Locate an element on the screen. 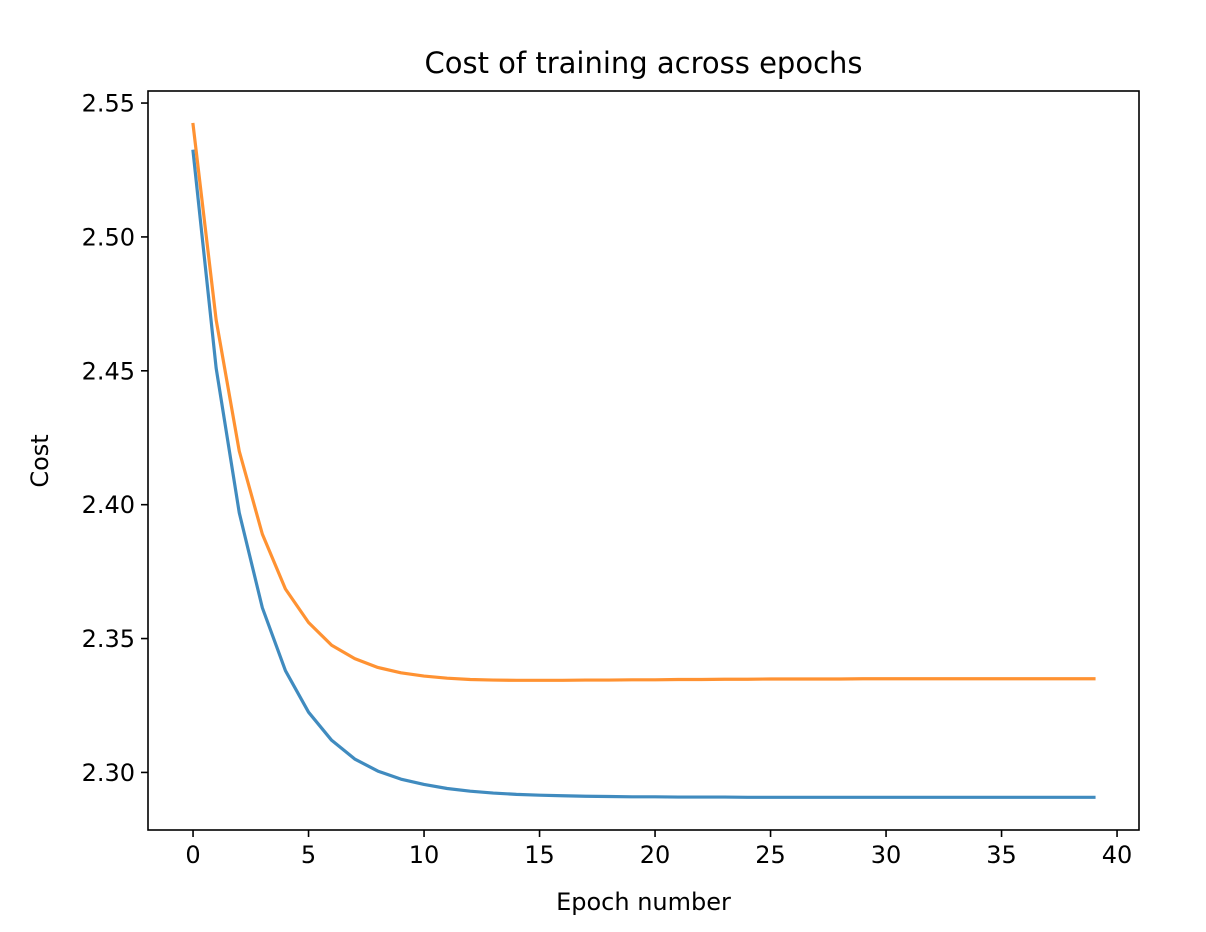 This screenshot has width=1206, height=932. x-axis-ticks: 0 5 10 15 20 25 30 35 40 is located at coordinates (658, 849).